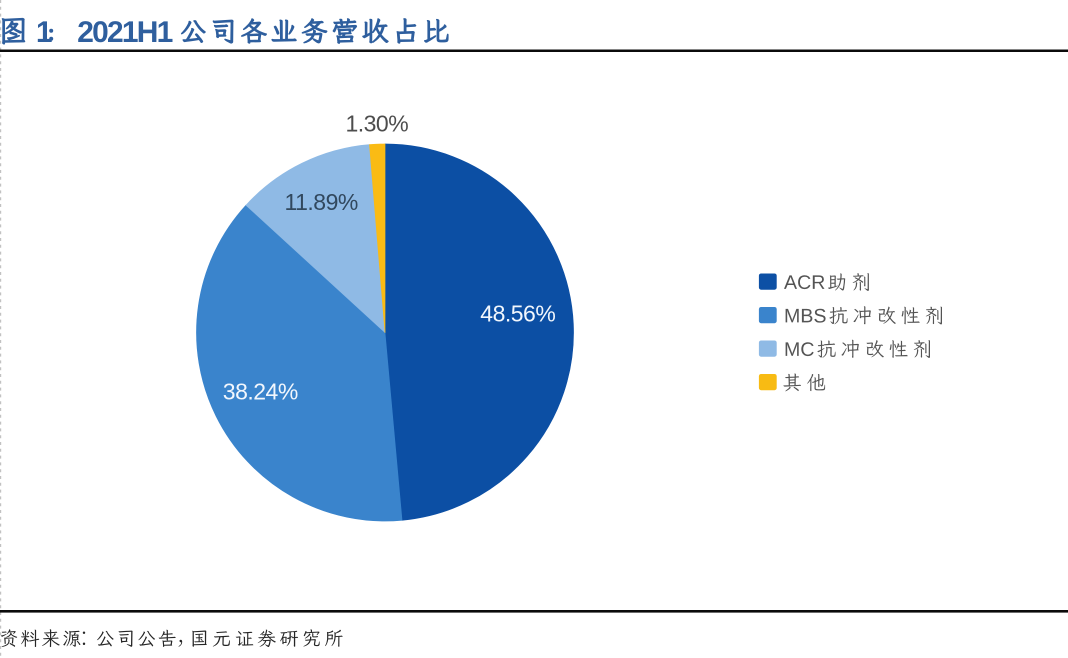 The image size is (1068, 658). Describe the element at coordinates (321, 202) in the screenshot. I see `svg-text: 11.89%` at that location.